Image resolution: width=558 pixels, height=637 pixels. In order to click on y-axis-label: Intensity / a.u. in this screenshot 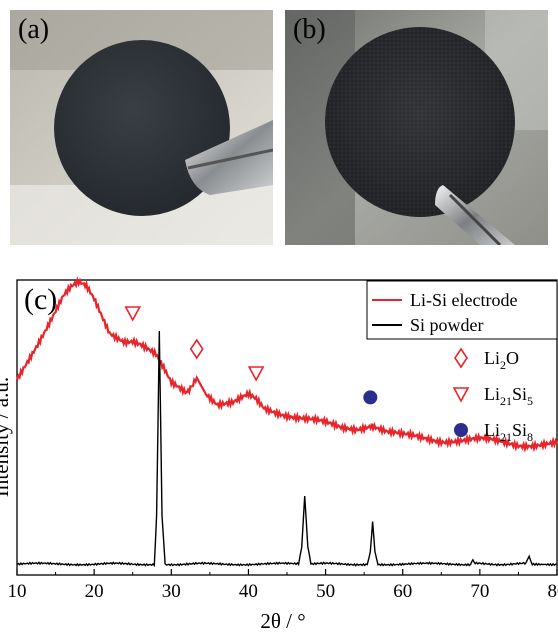, I will do `click(6, 437)`.